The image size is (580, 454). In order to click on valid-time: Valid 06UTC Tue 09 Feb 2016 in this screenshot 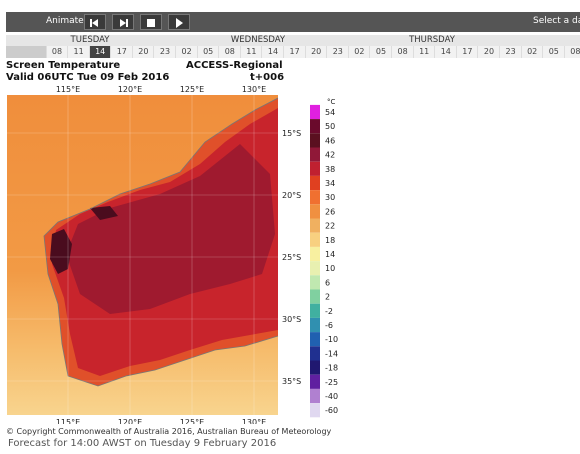, I will do `click(88, 77)`.